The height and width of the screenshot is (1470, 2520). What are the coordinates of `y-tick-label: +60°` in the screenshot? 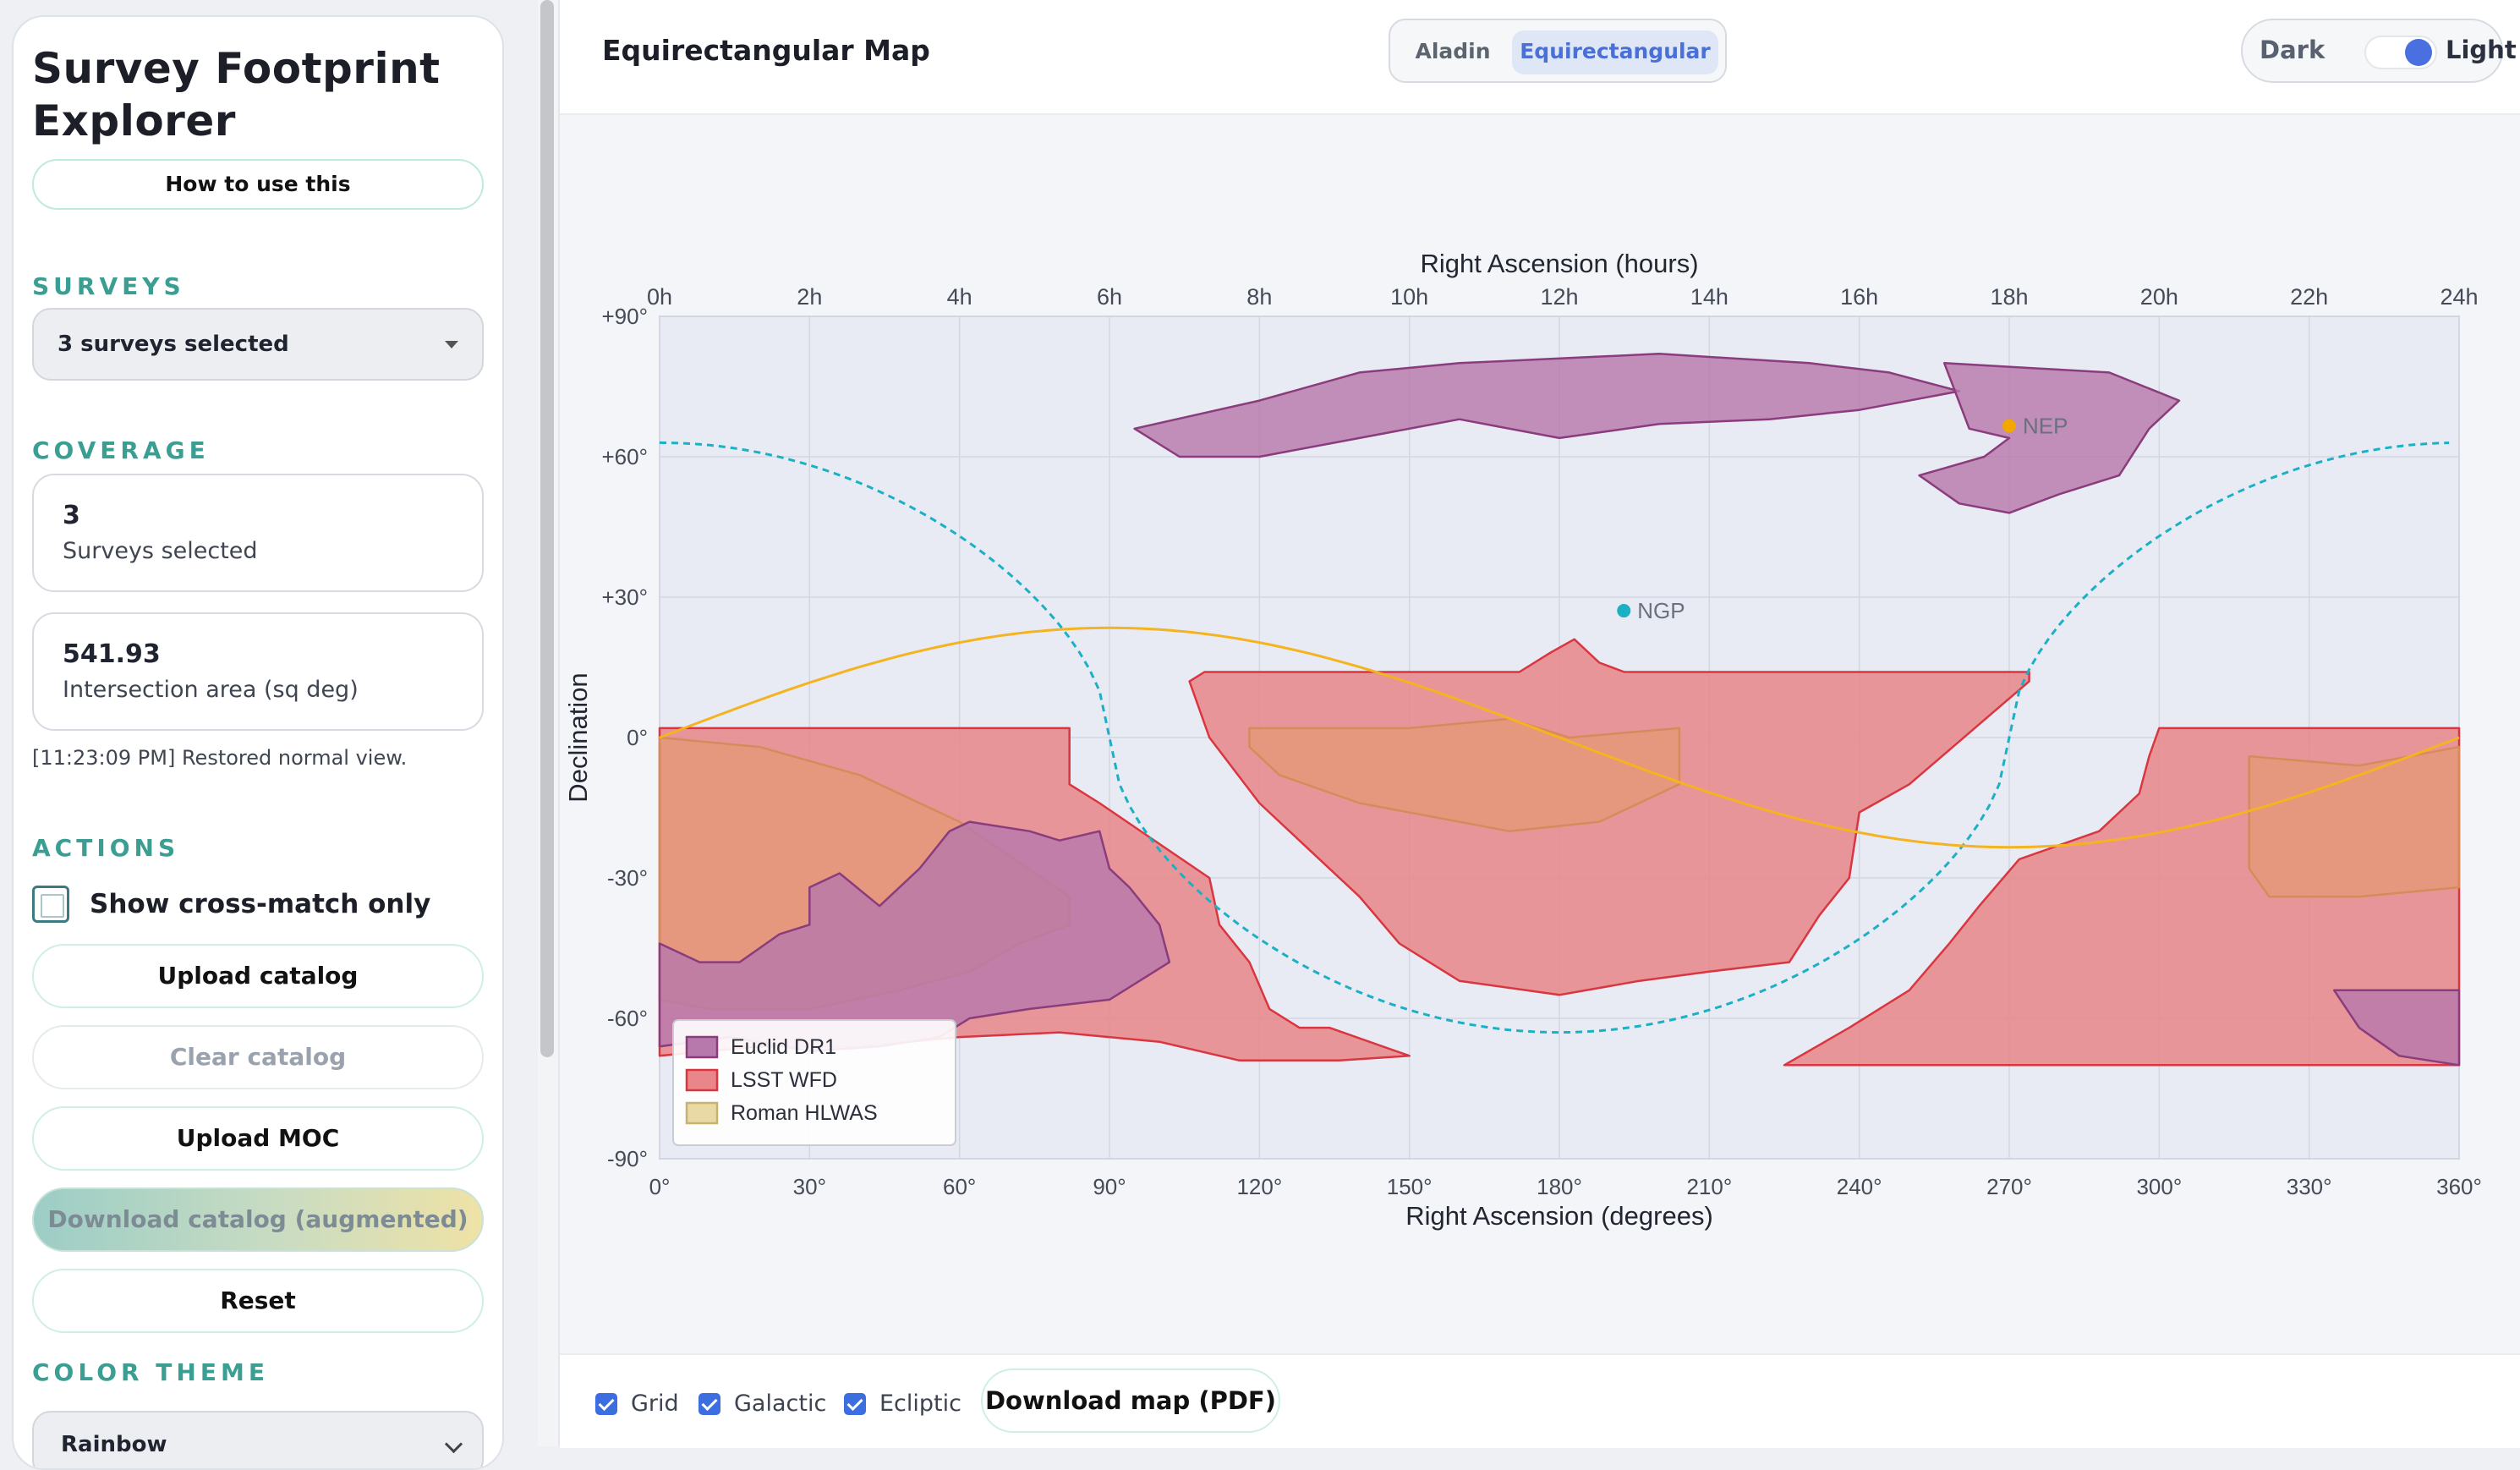 It's located at (624, 456).